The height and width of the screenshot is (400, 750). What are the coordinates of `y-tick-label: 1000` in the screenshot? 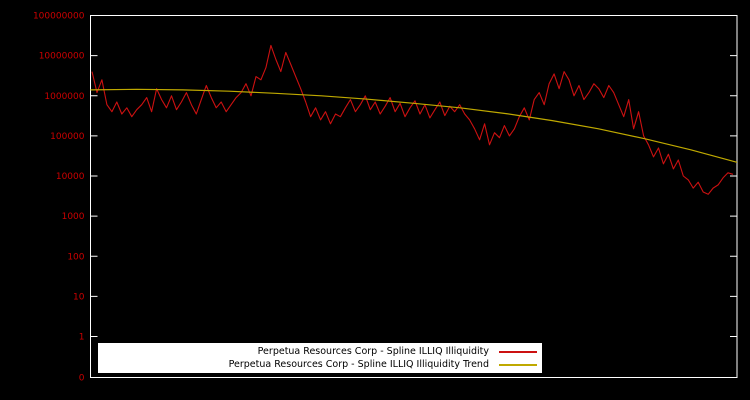 It's located at (73, 217).